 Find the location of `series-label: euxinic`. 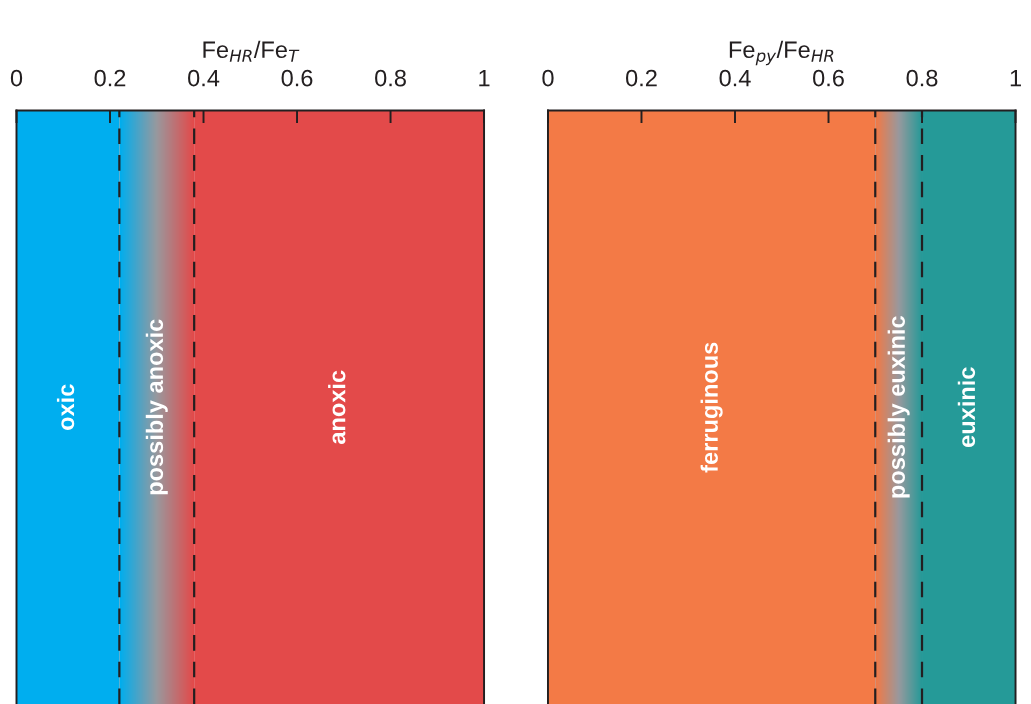

series-label: euxinic is located at coordinates (966, 407).